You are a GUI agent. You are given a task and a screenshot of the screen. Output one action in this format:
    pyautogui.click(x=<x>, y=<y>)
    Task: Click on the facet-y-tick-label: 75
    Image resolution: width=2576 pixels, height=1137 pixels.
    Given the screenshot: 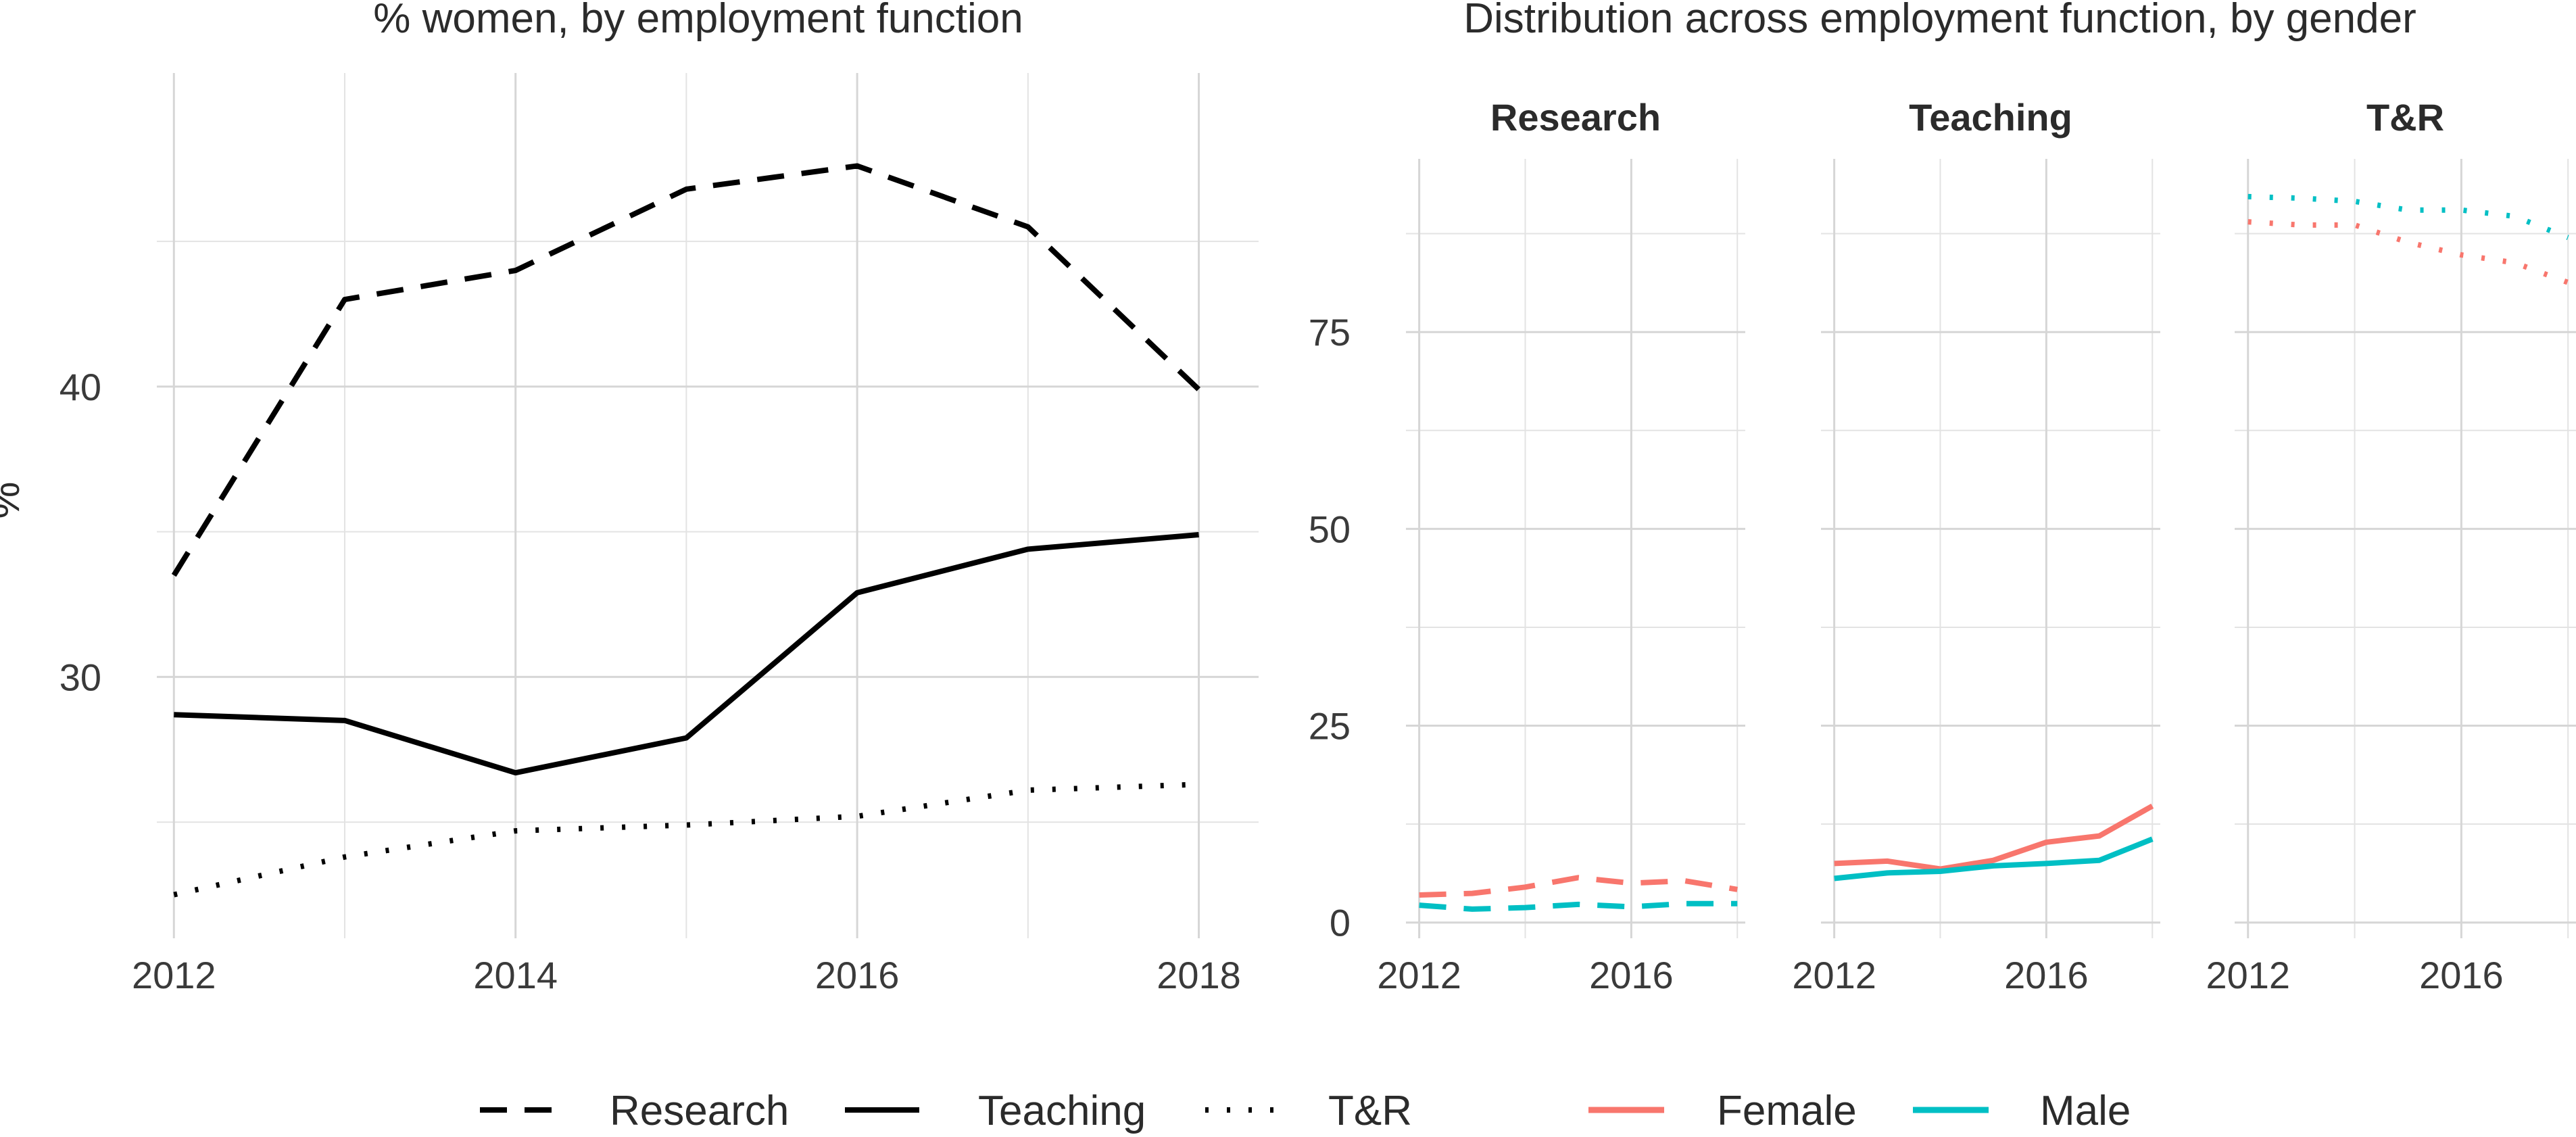 What is the action you would take?
    pyautogui.click(x=1330, y=332)
    